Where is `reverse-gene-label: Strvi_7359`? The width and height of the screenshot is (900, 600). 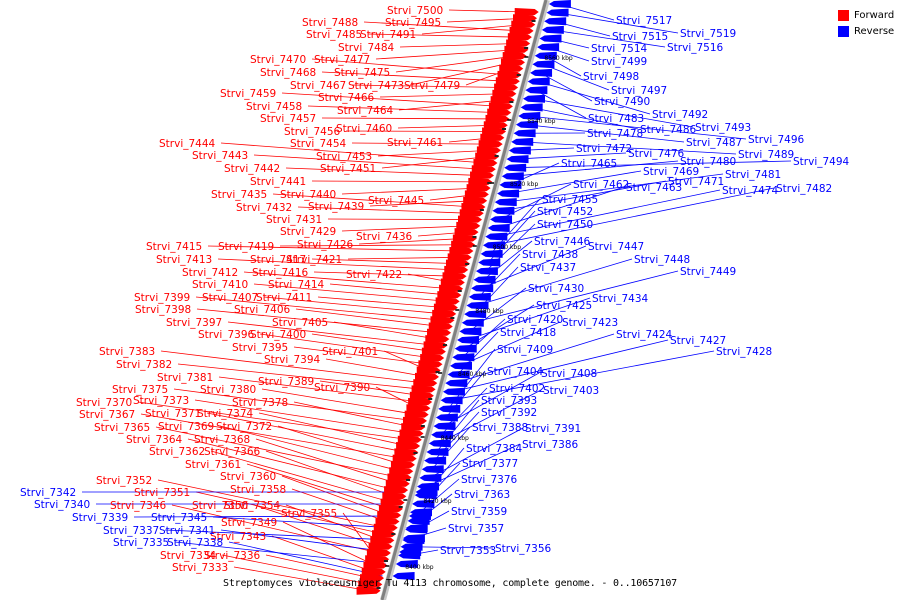 reverse-gene-label: Strvi_7359 is located at coordinates (479, 512).